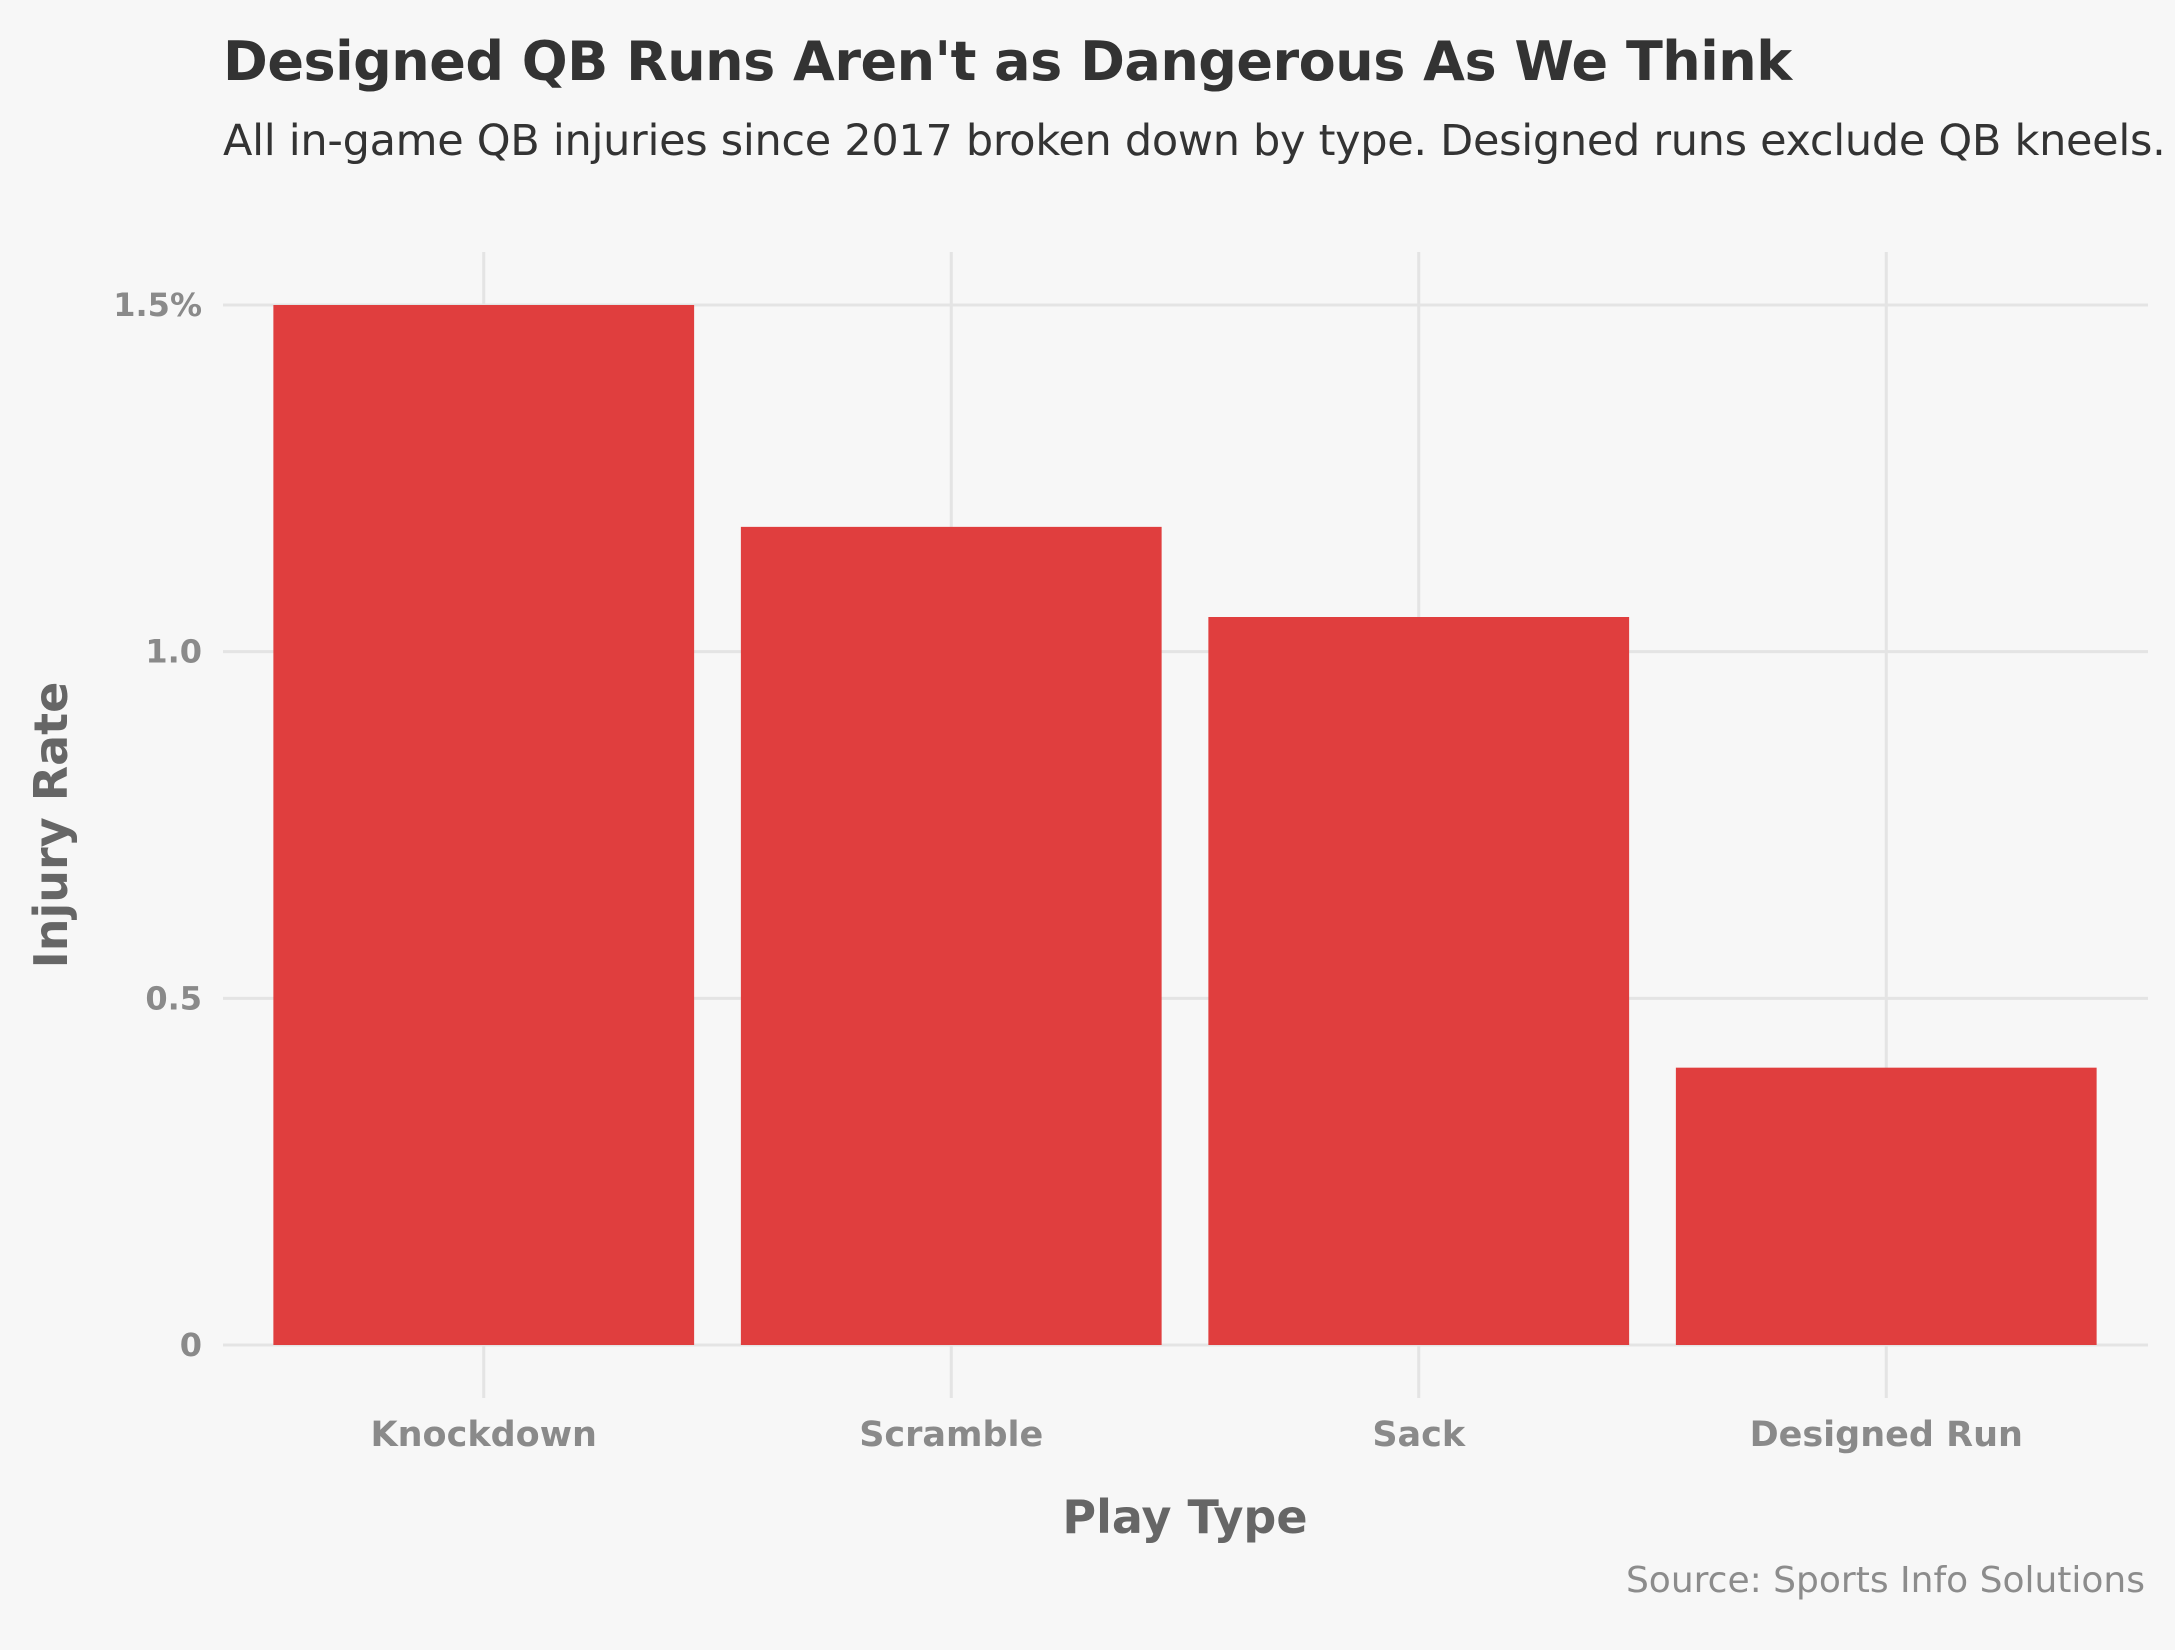  Describe the element at coordinates (1886, 1206) in the screenshot. I see `bar-designed-run` at that location.